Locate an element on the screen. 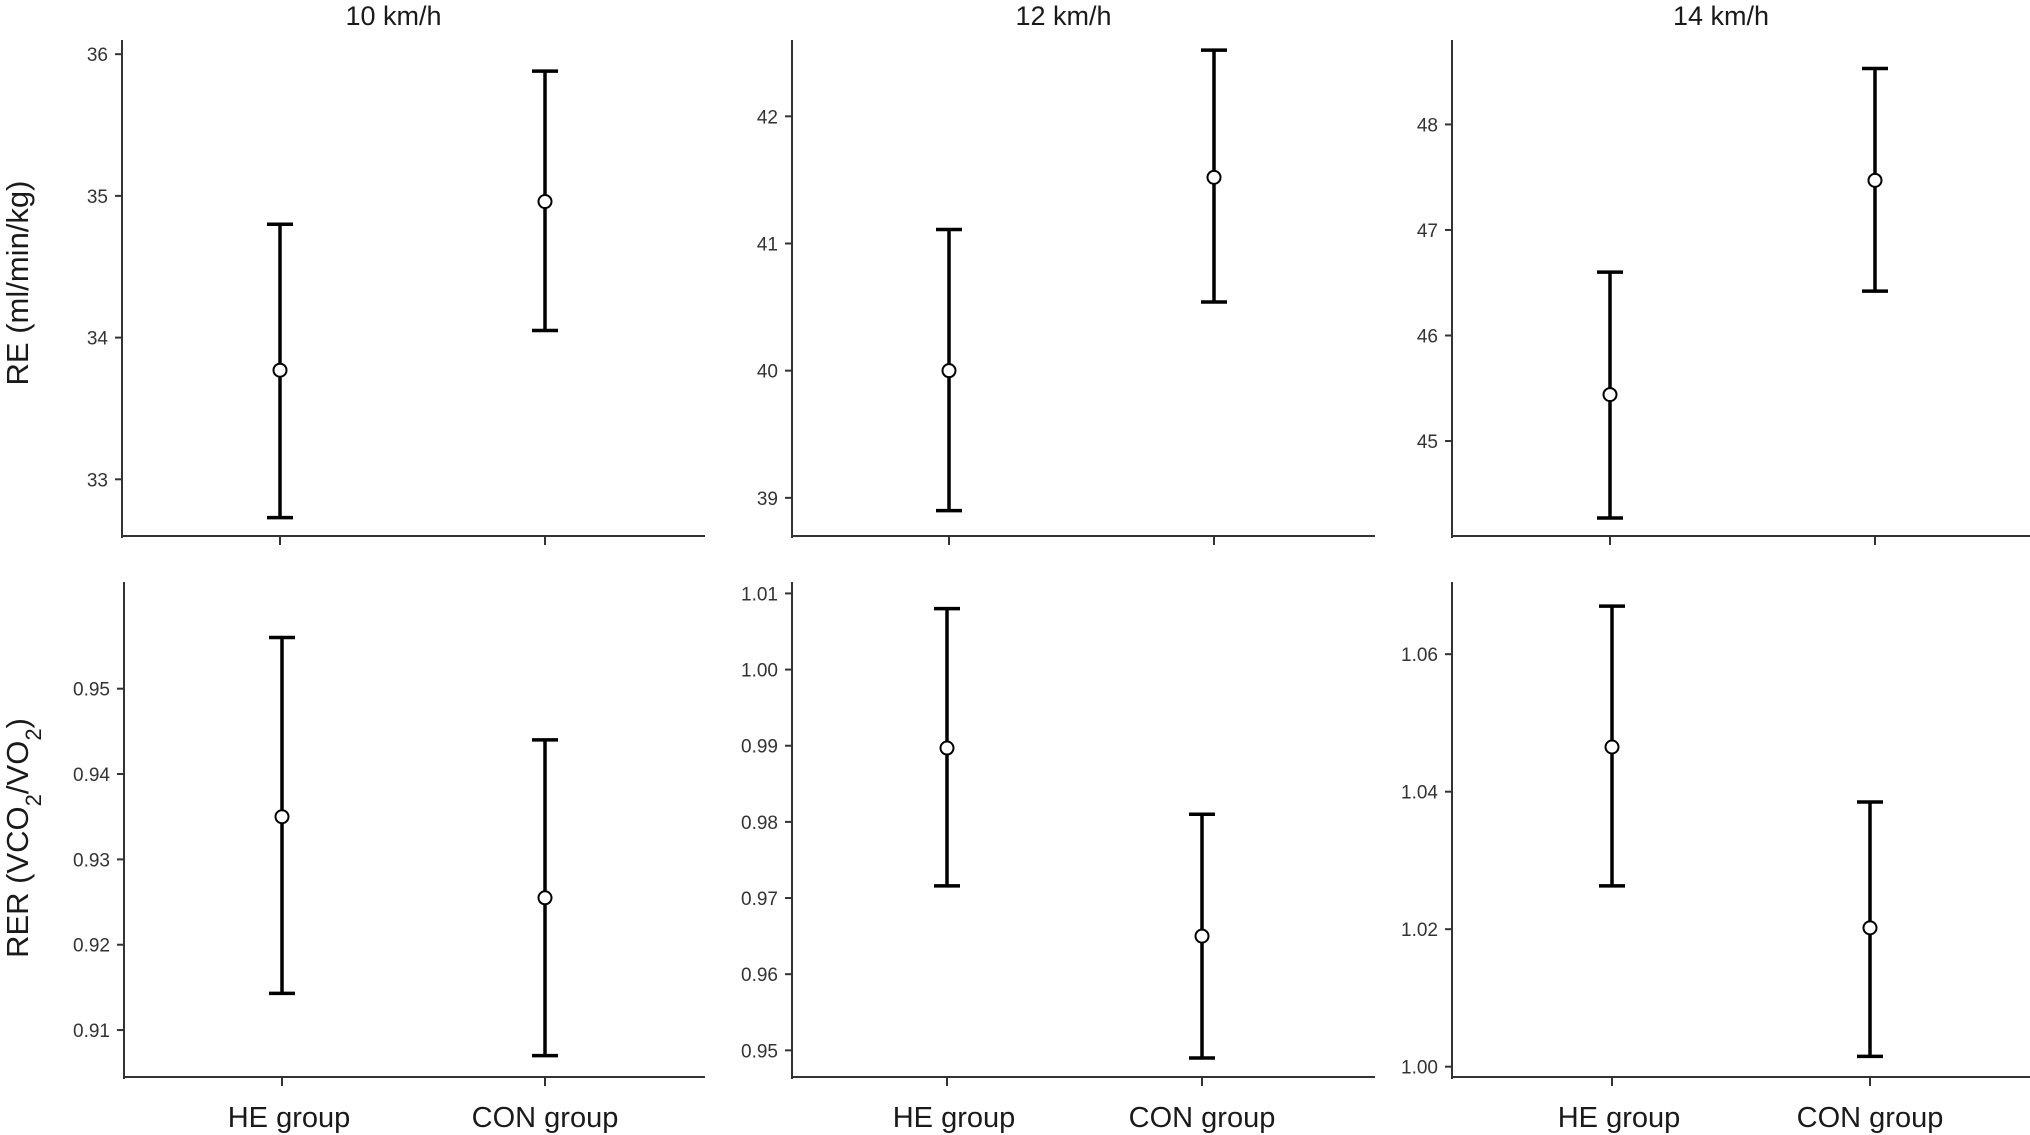  y-tick-label: 35 is located at coordinates (97, 197).